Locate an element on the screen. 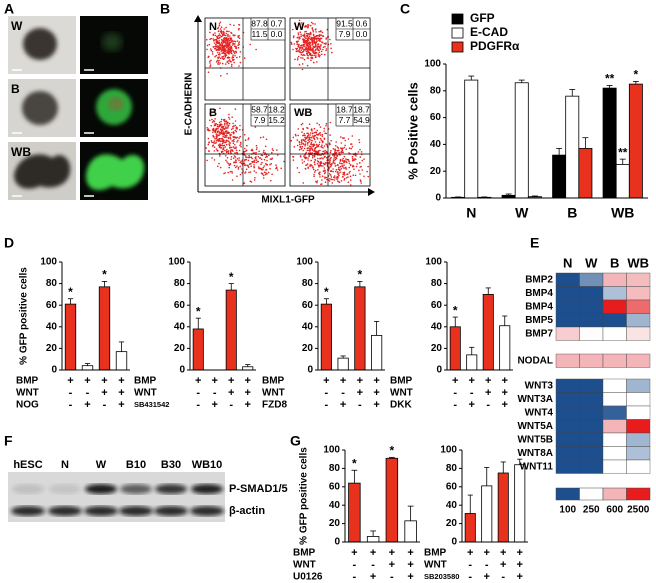  y-tick-label: 40 is located at coordinates (52, 326).